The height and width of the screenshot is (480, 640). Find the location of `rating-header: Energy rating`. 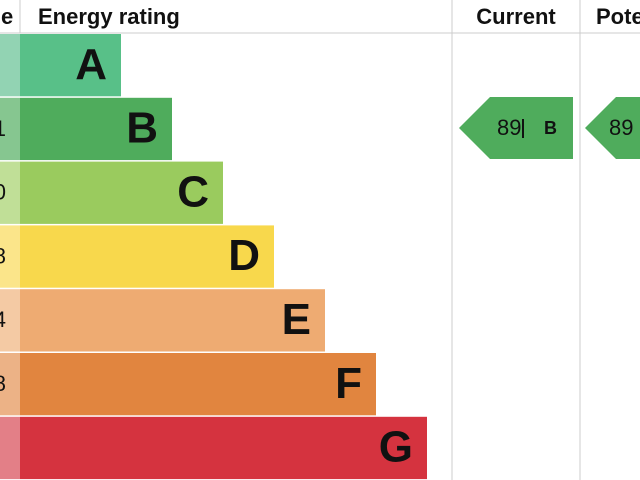

rating-header: Energy rating is located at coordinates (109, 16).